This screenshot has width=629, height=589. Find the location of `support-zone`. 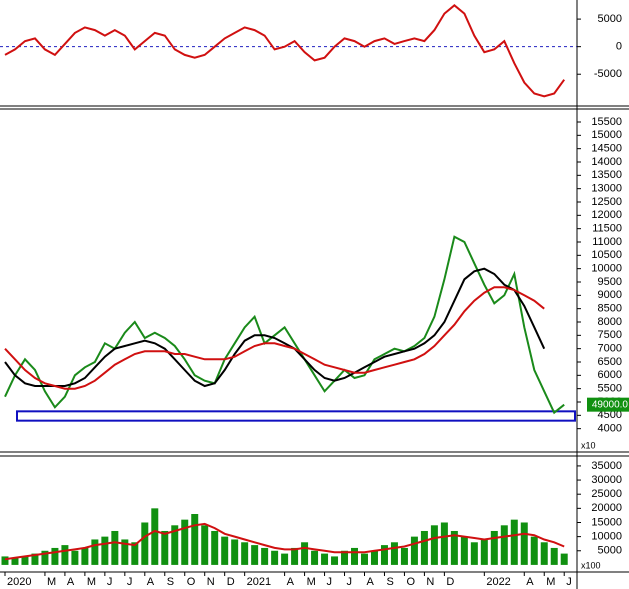

support-zone is located at coordinates (296, 416).